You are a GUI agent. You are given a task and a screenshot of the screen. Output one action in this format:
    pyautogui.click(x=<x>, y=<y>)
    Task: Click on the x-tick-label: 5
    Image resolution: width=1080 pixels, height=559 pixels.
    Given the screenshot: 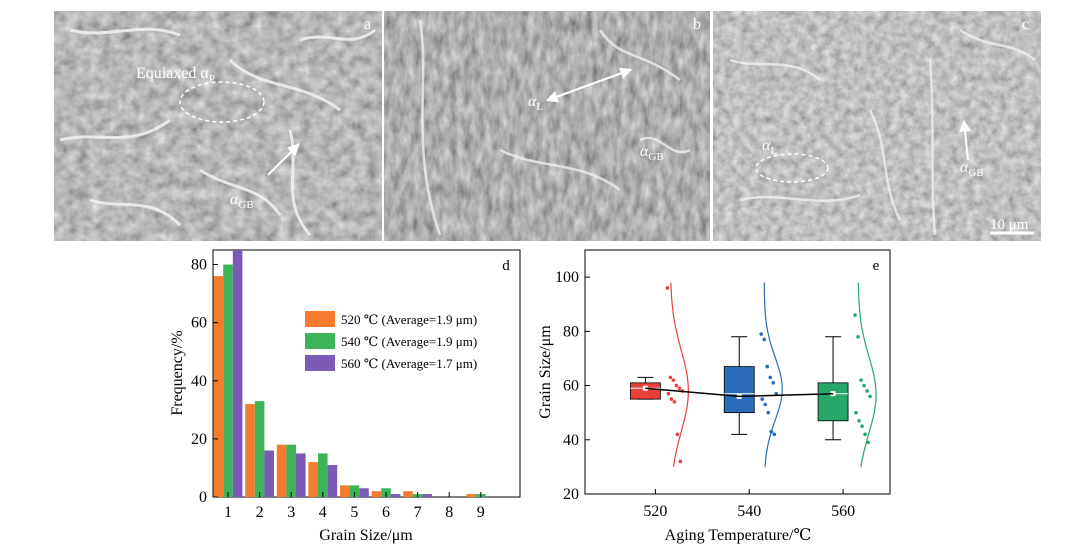 What is the action you would take?
    pyautogui.click(x=354, y=512)
    